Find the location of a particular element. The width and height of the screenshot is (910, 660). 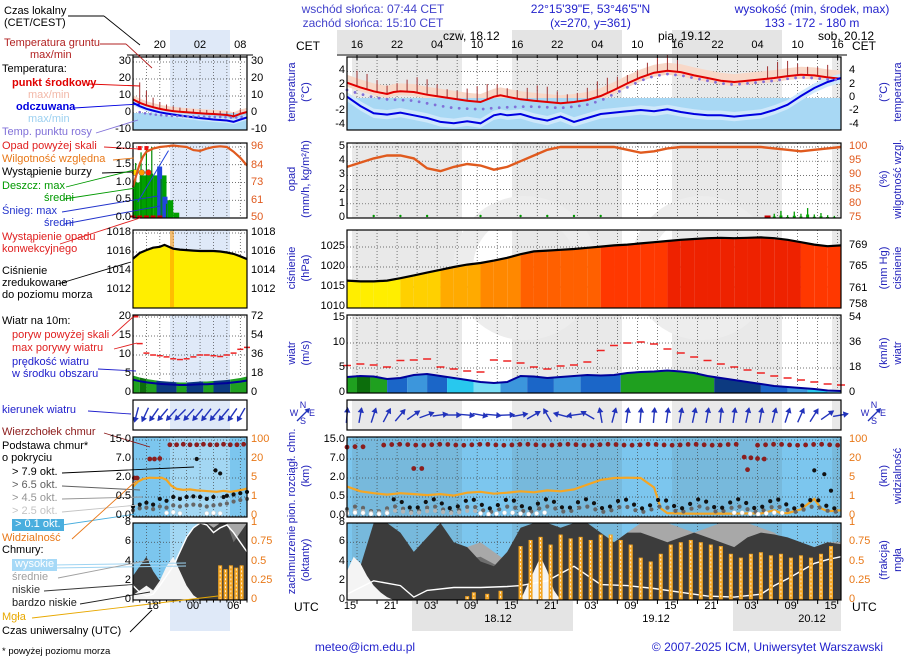

mini-rh-tick: 96 is located at coordinates (257, 146).